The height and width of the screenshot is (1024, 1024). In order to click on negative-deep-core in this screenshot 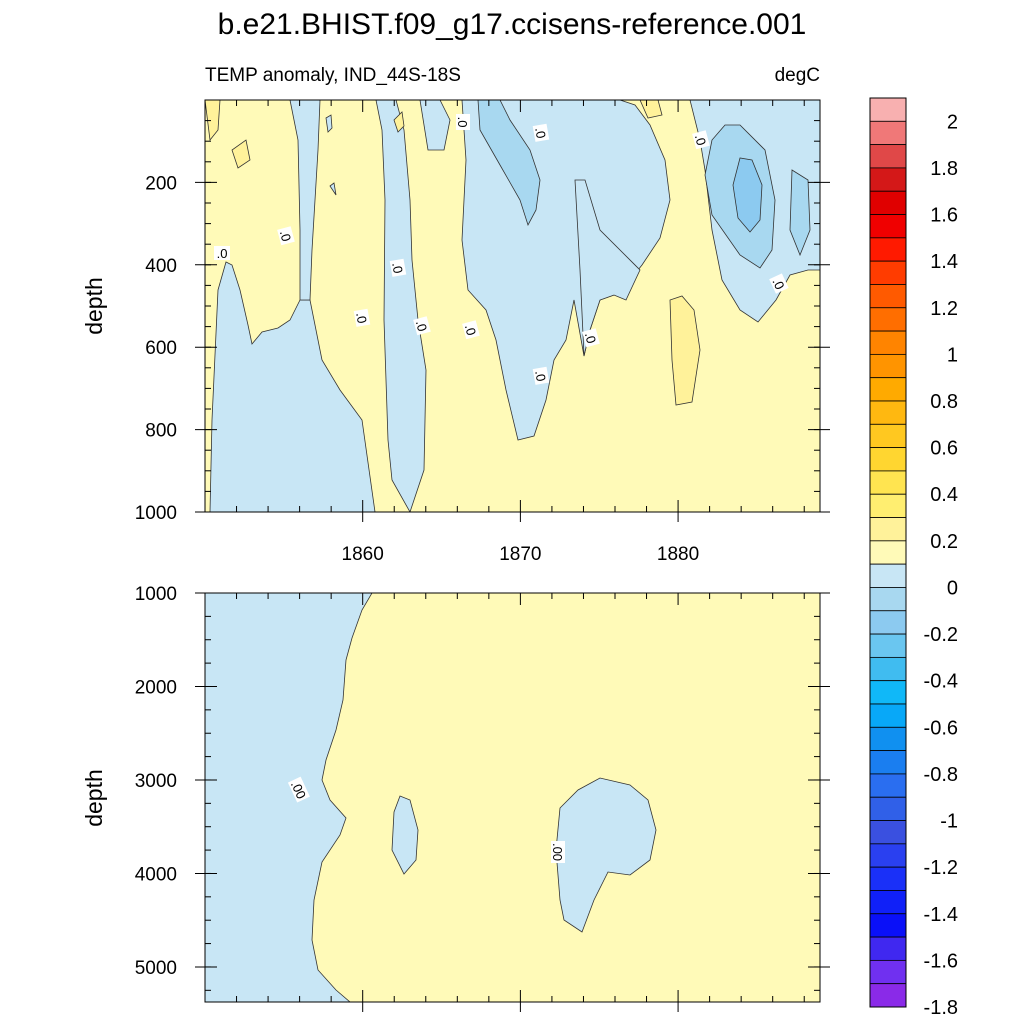, I will do `click(747, 195)`.